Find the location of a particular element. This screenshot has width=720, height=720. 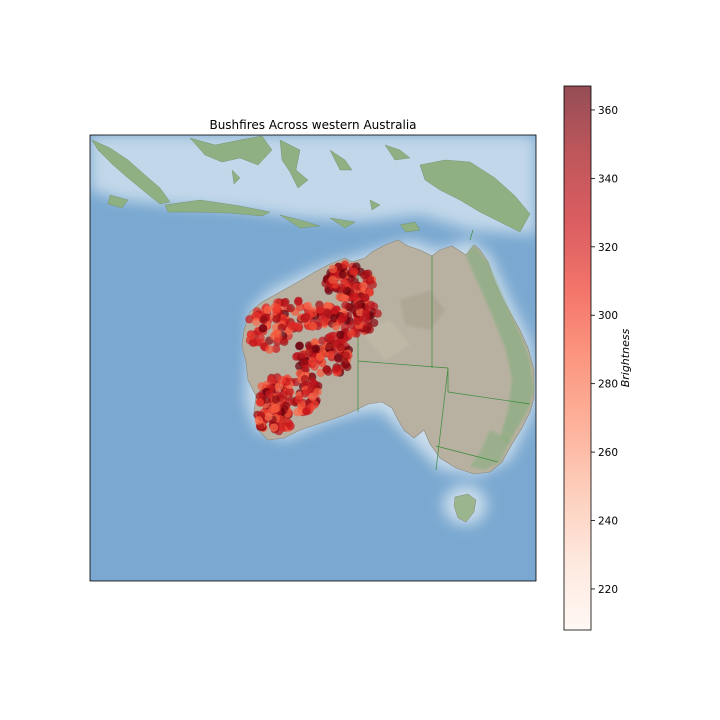

chart-title: Bushfires Across western Australia is located at coordinates (312, 125).